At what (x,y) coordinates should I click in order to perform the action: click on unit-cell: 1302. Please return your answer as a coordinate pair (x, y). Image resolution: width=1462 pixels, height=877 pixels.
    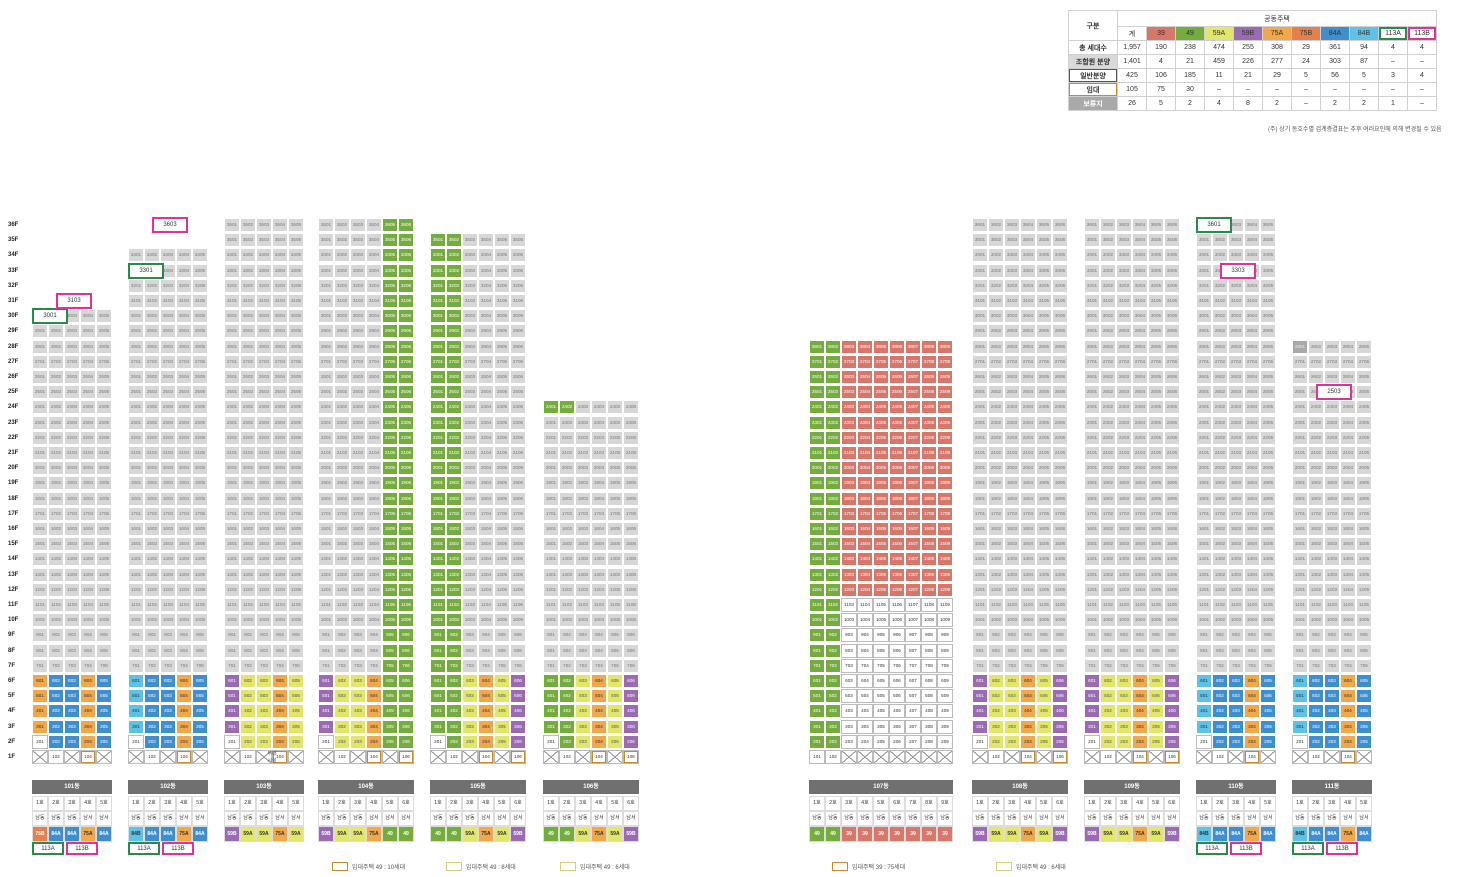
    Looking at the image, I should click on (248, 574).